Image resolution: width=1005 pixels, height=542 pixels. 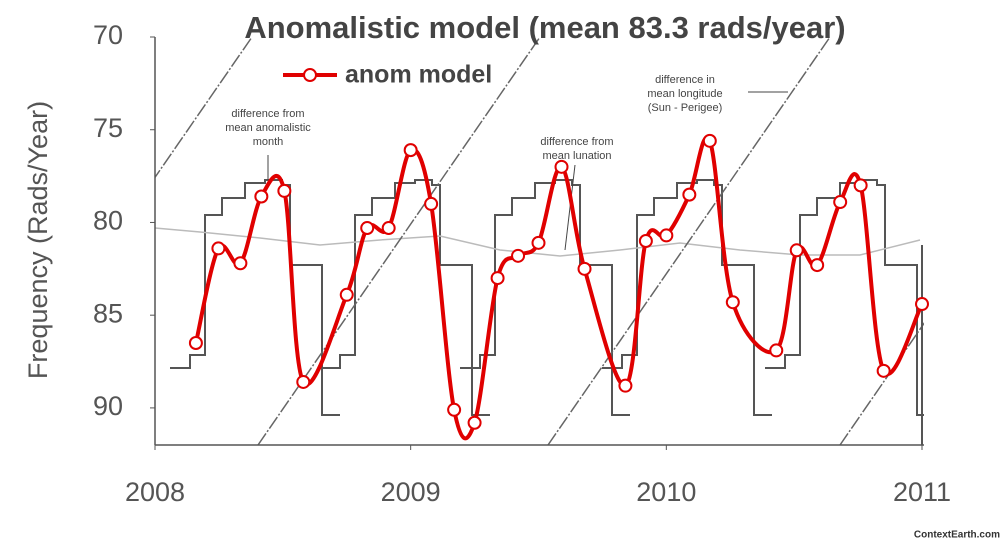 What do you see at coordinates (268, 128) in the screenshot?
I see `annotation: mean anomalistic` at bounding box center [268, 128].